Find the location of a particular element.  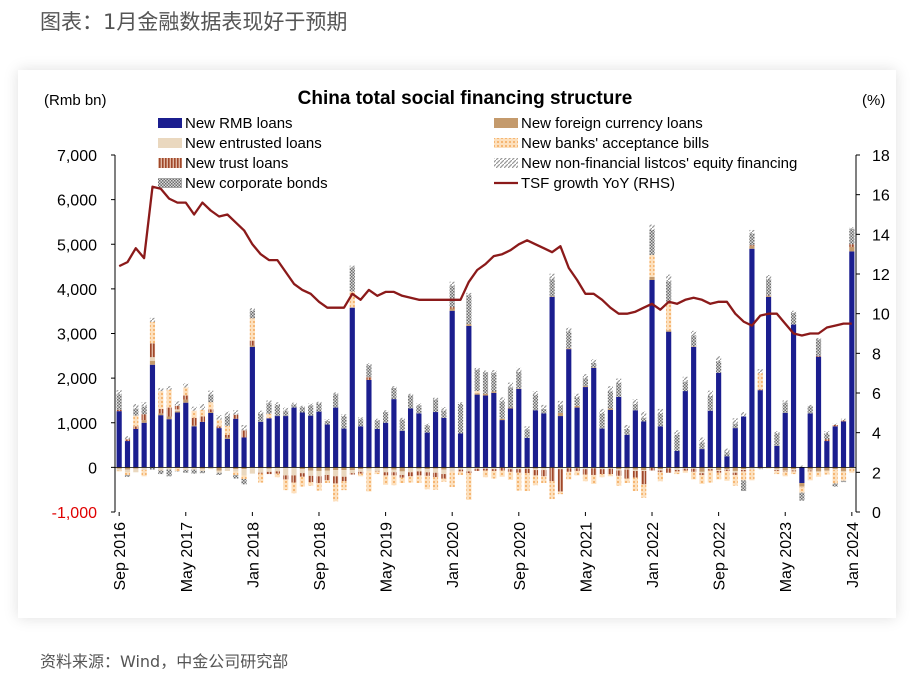

right-tick-label: 0 is located at coordinates (876, 513).